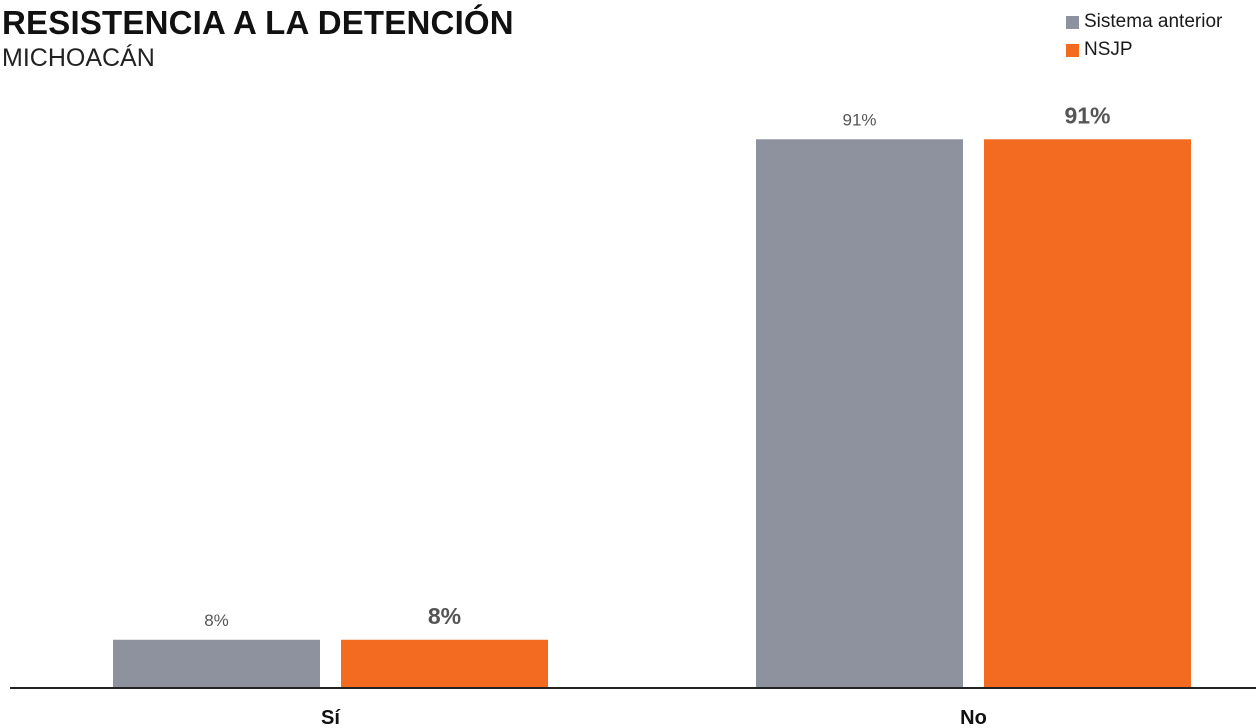 This screenshot has width=1256, height=728. I want to click on chart-subtitle: MICHOACÁN, so click(78, 58).